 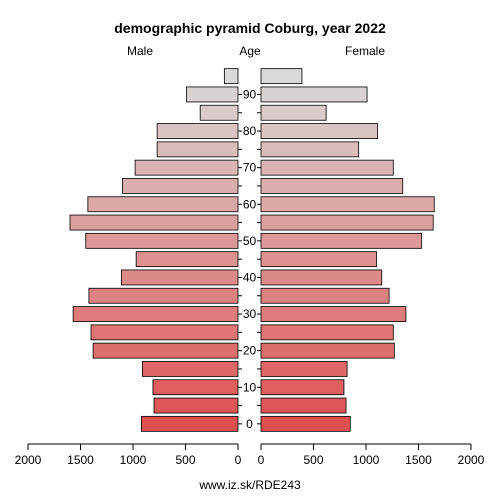 What do you see at coordinates (314, 94) in the screenshot?
I see `female-bar-90+` at bounding box center [314, 94].